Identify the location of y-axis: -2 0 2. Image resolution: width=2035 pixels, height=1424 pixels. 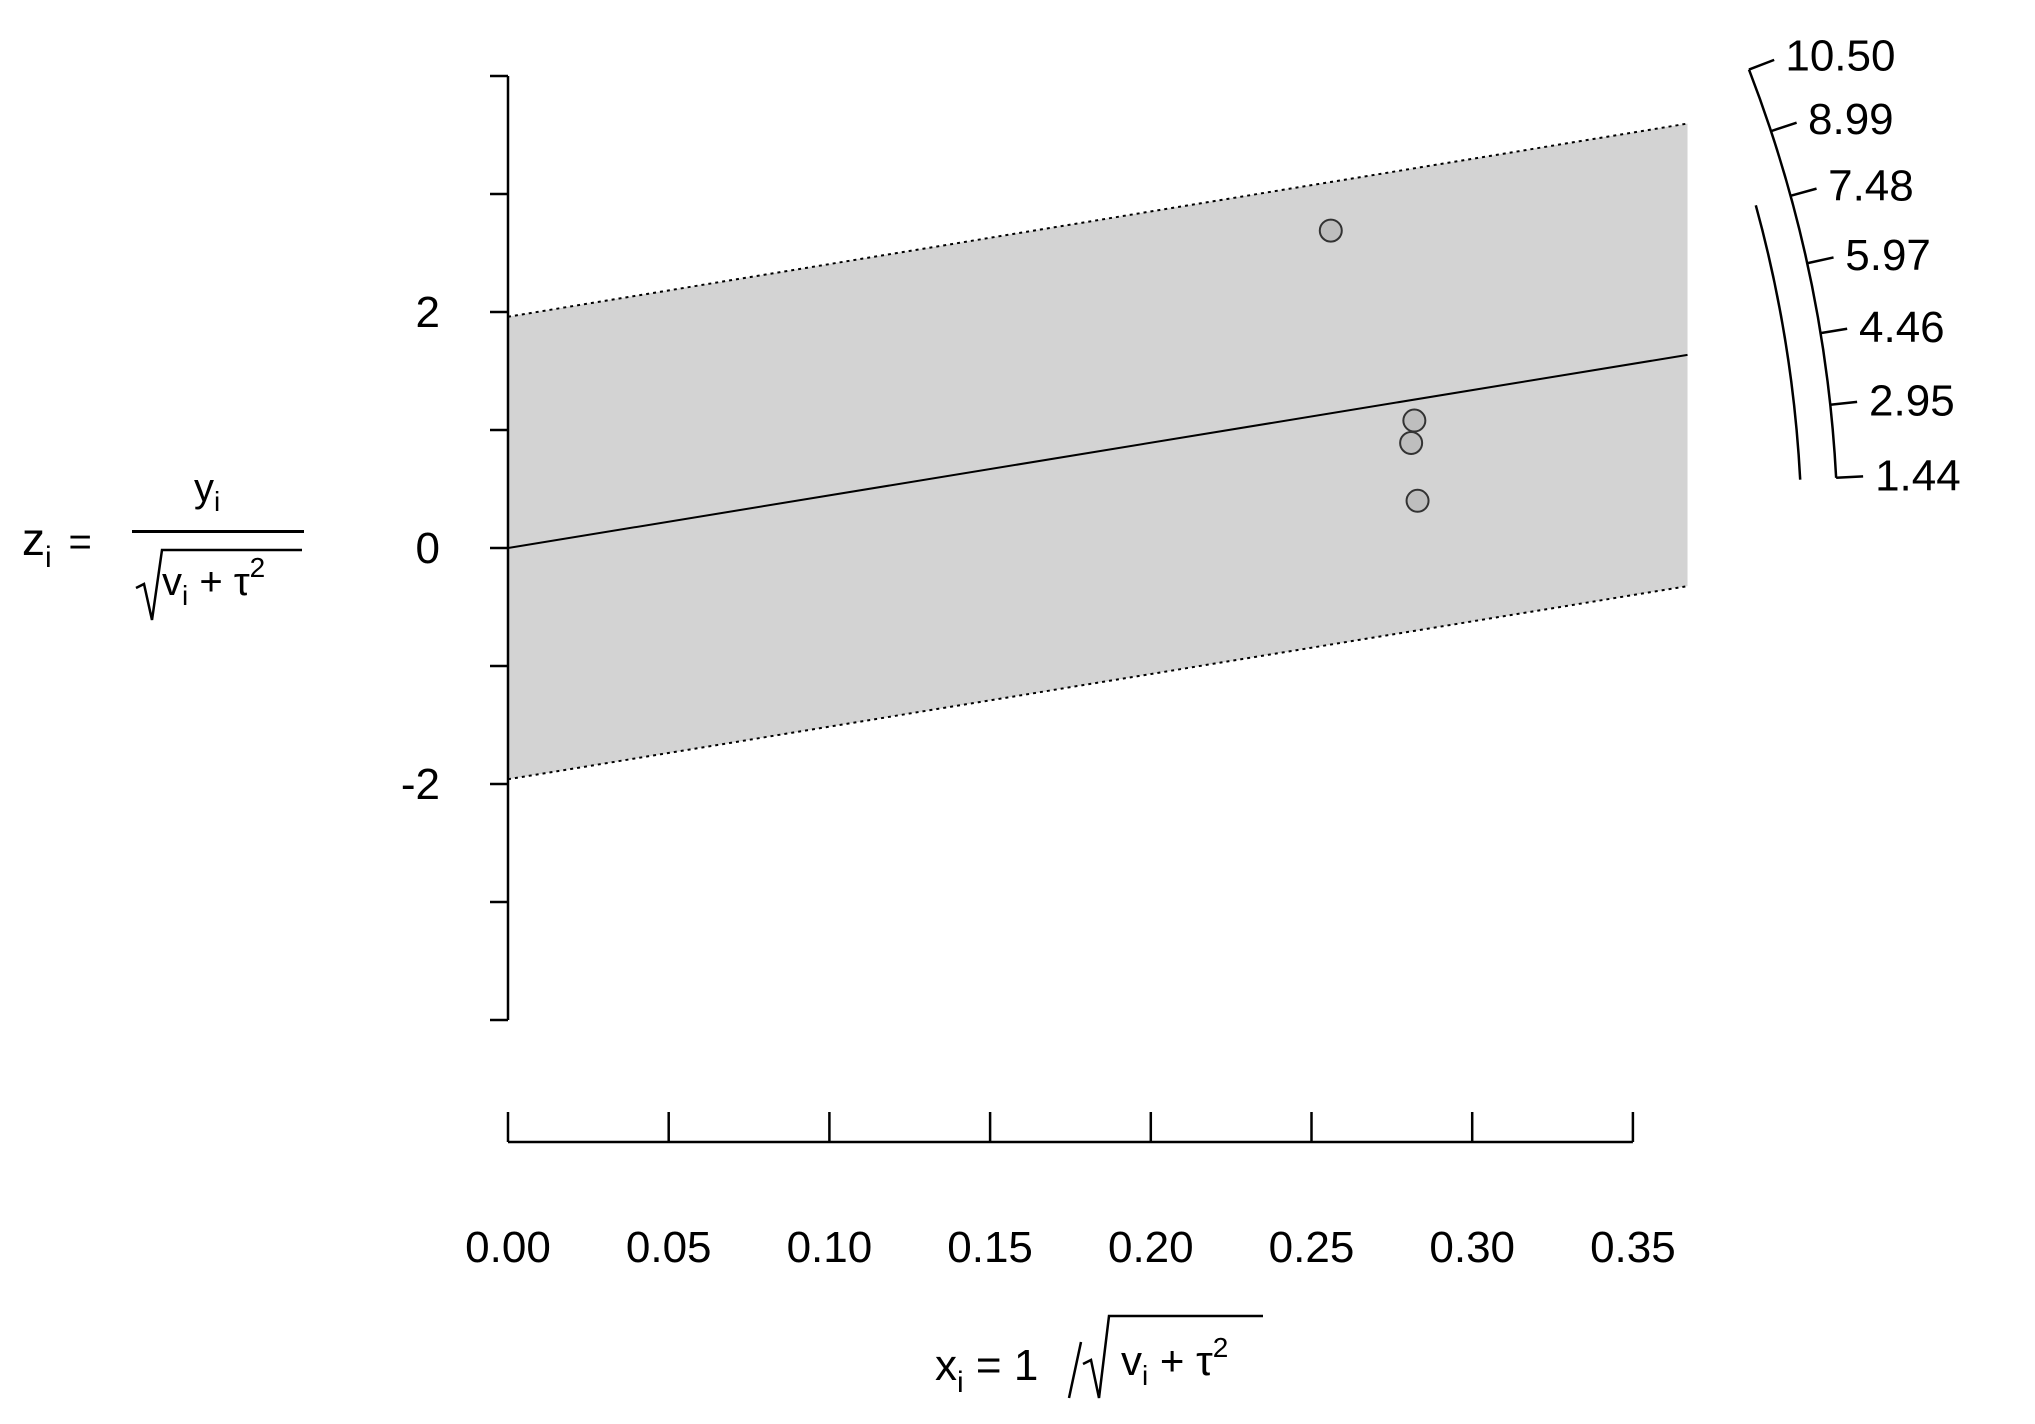
(455, 548).